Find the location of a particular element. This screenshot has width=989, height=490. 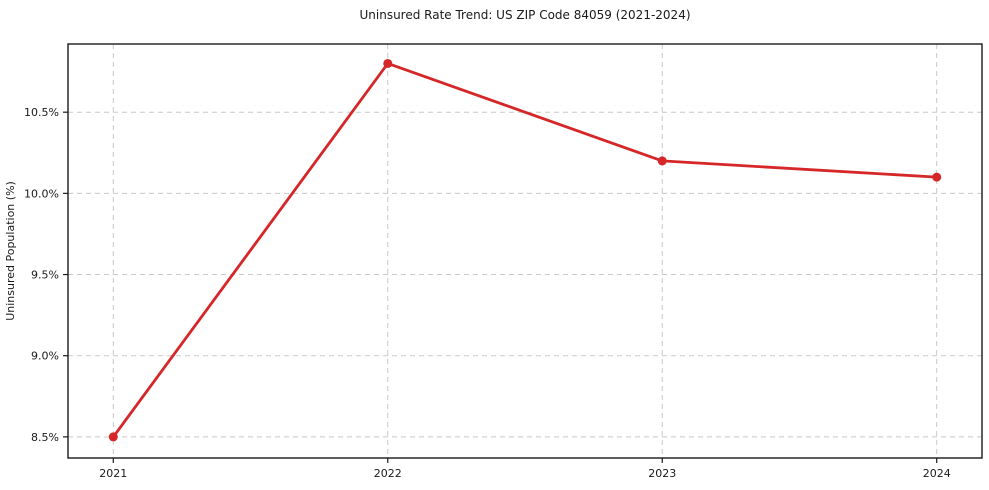

y-tick-label: 10.5% is located at coordinates (41, 112).